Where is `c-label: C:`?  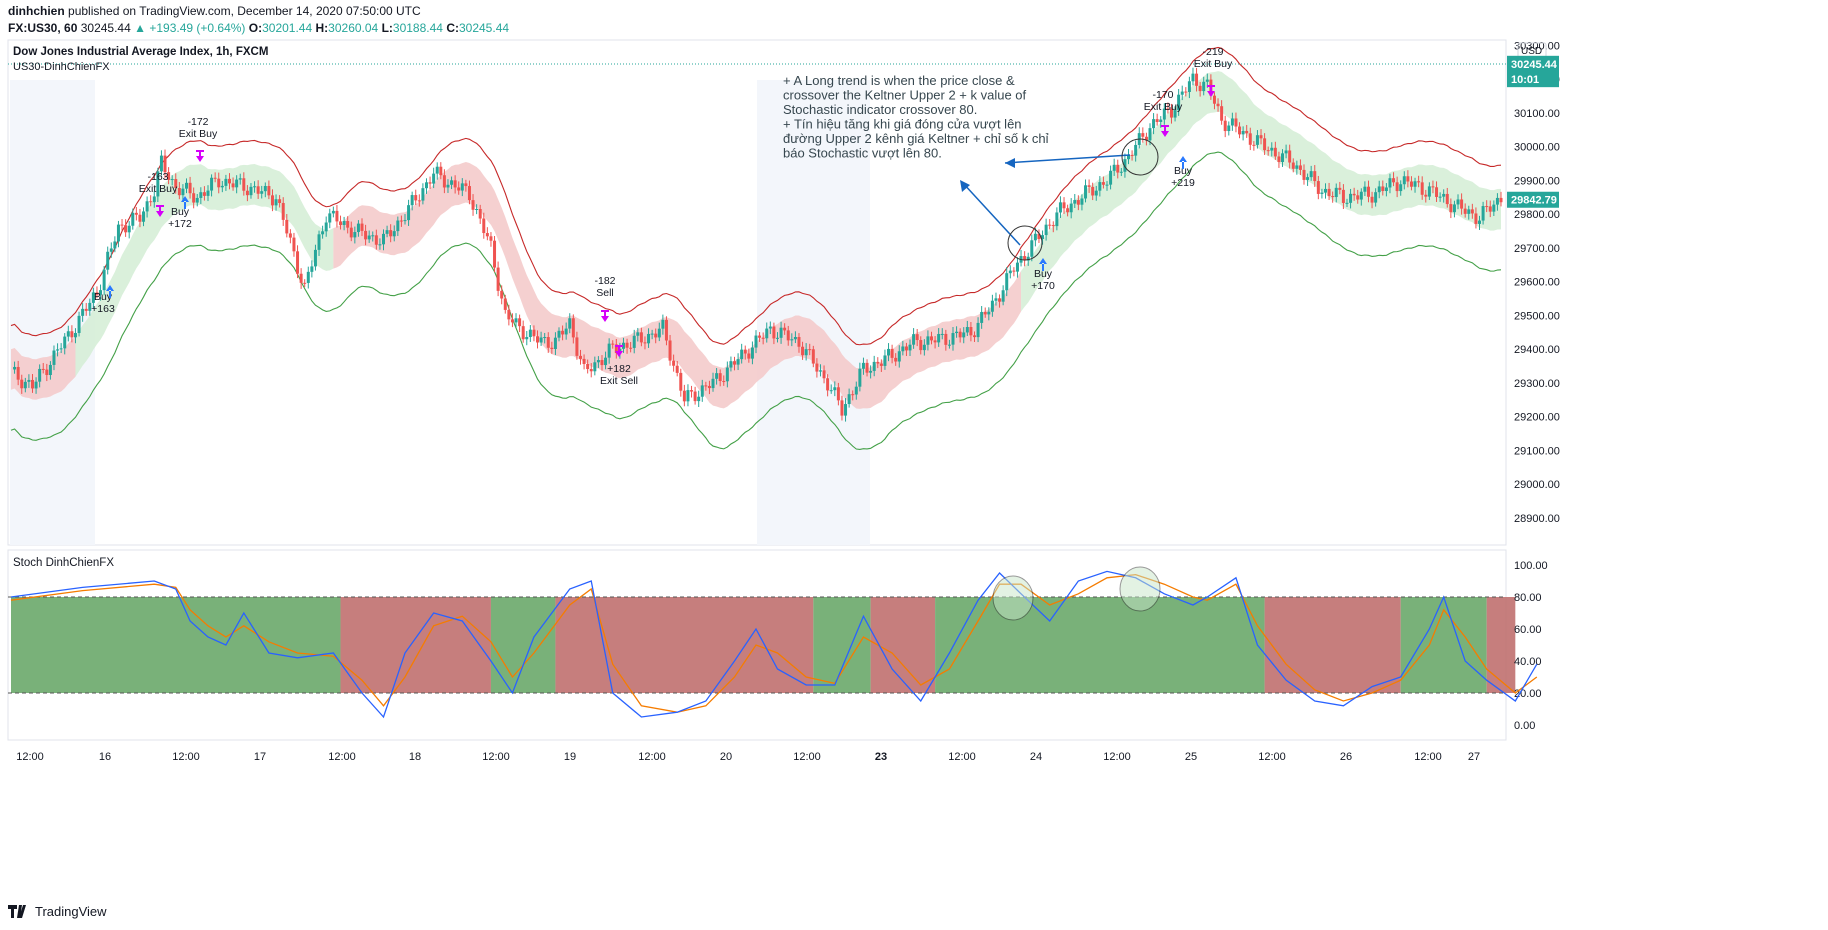 c-label: C: is located at coordinates (452, 28).